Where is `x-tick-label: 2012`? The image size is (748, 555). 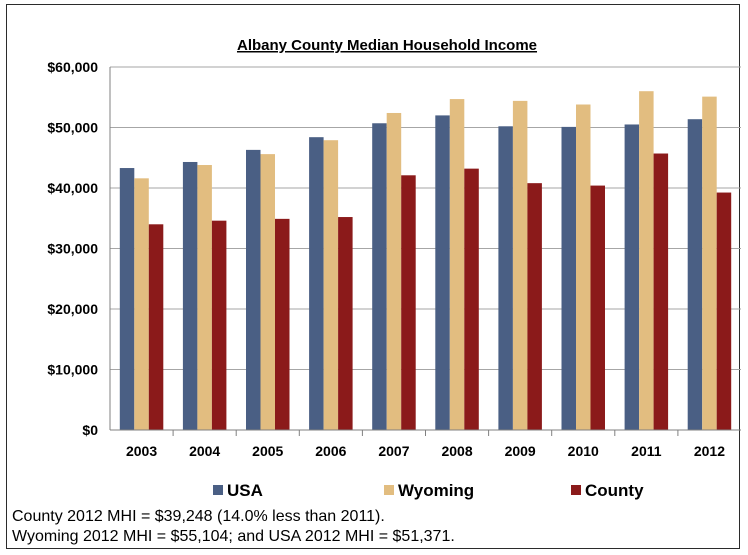 x-tick-label: 2012 is located at coordinates (709, 451).